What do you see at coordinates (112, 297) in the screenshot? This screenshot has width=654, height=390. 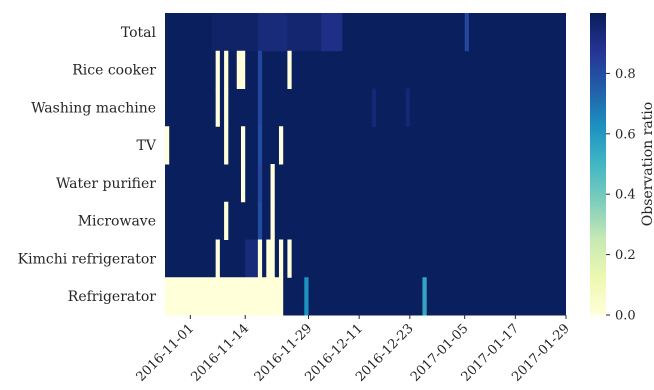 I see `row-label: Refrigerator` at bounding box center [112, 297].